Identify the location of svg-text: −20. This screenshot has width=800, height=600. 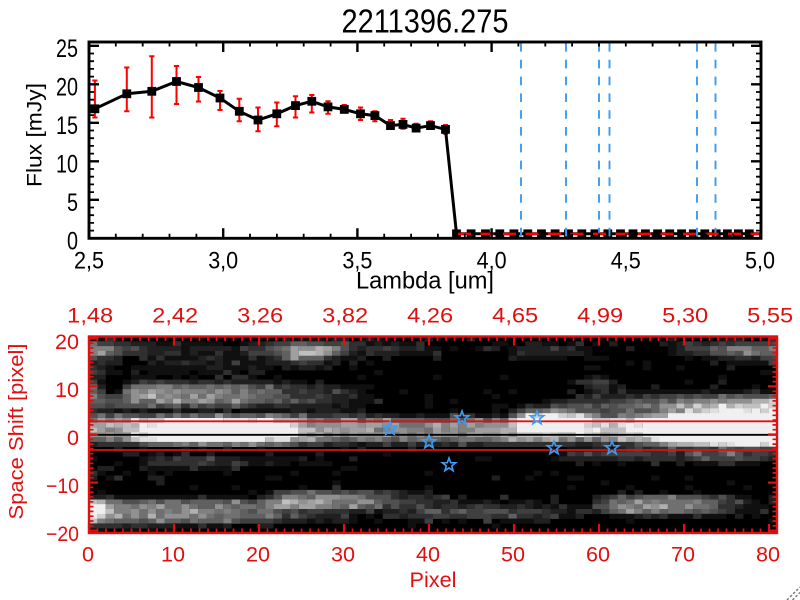
(62, 534).